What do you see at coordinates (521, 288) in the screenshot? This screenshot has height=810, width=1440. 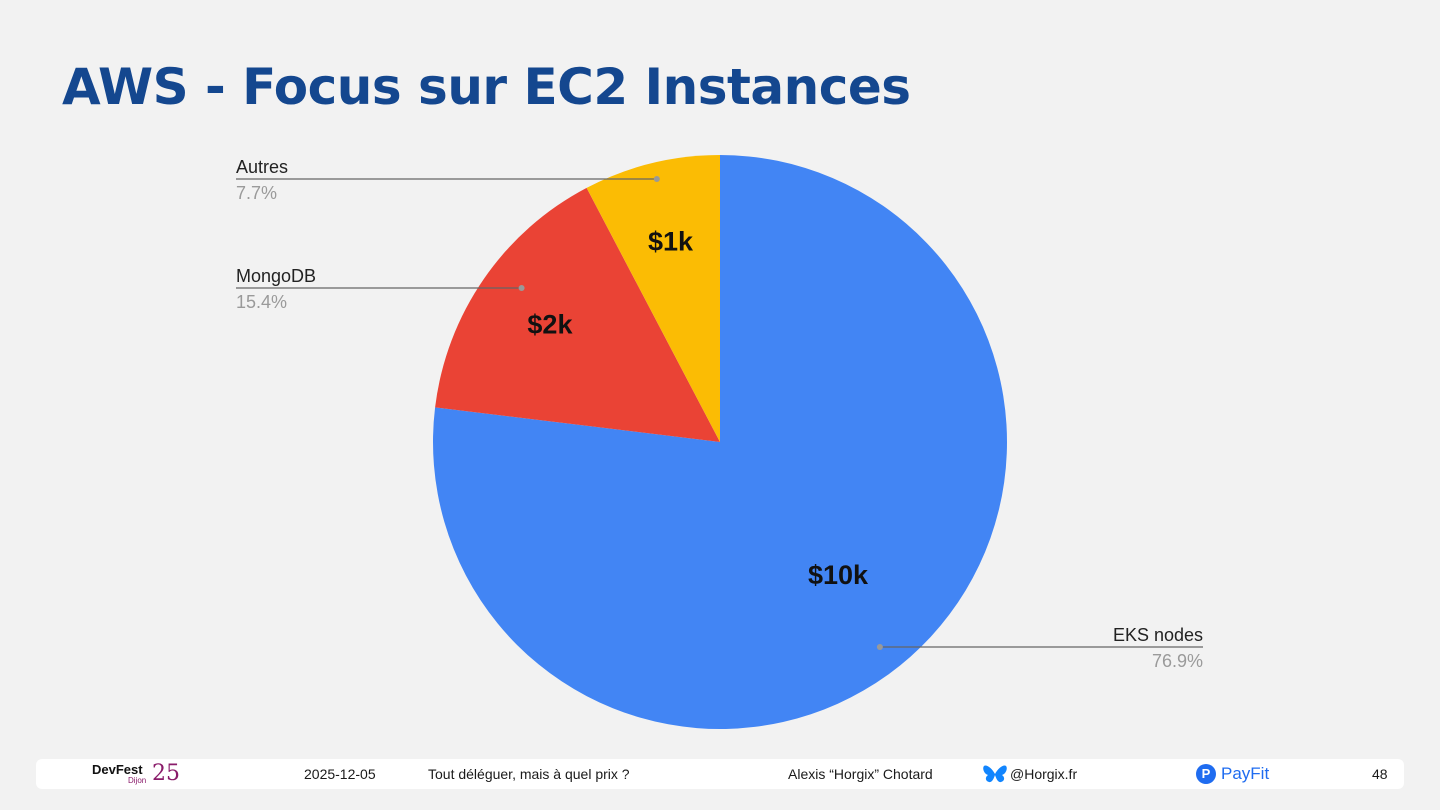 I see `leader-dot-mongodb` at bounding box center [521, 288].